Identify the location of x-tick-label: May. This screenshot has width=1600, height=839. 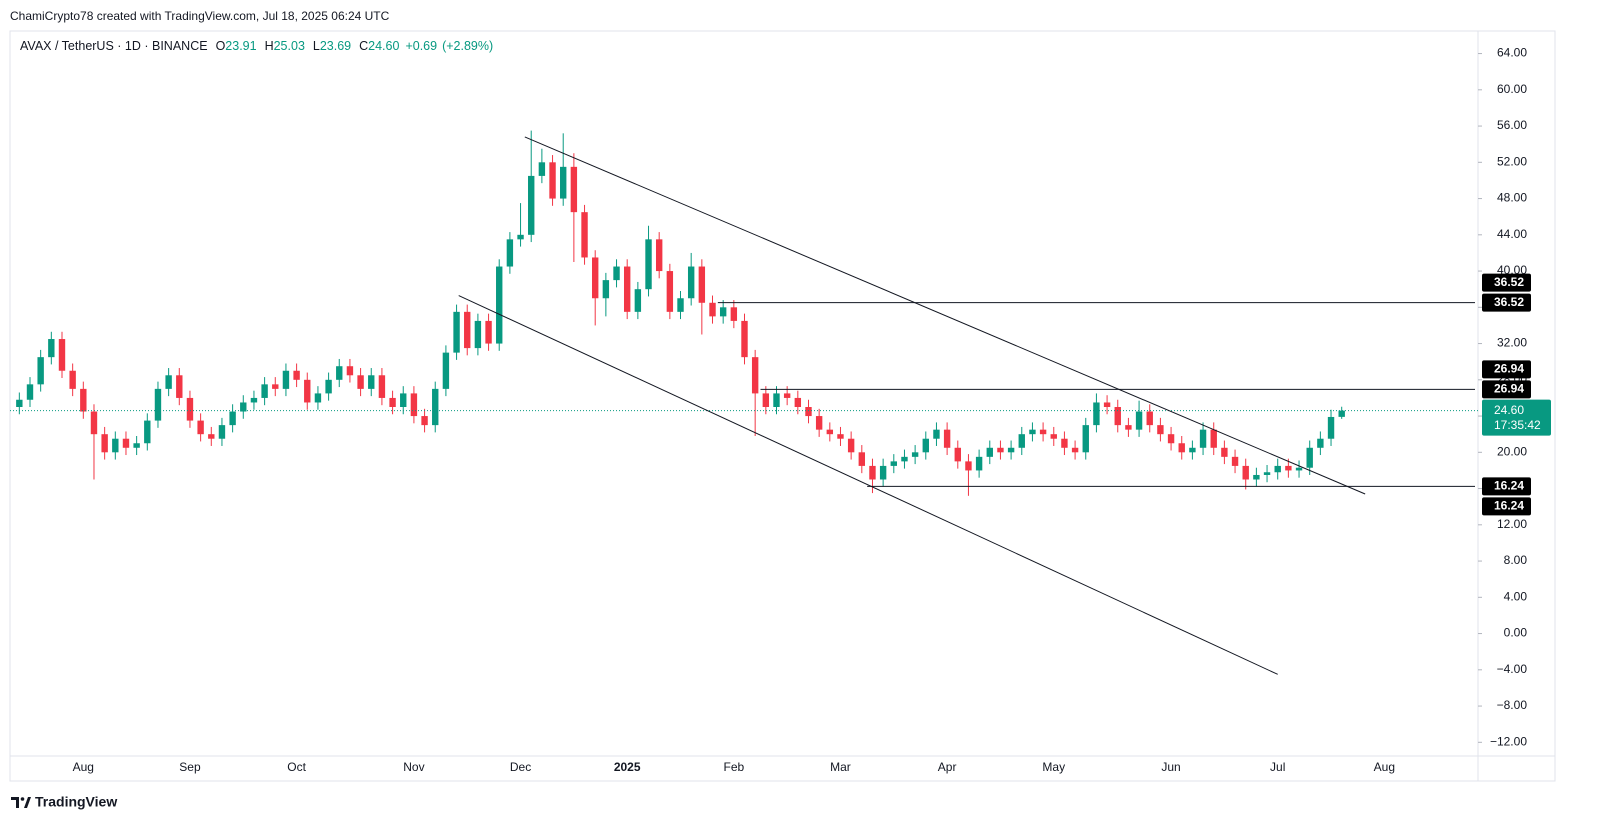
(1053, 767).